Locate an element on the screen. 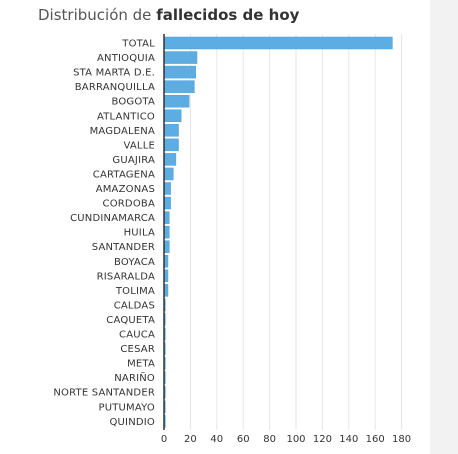 The image size is (458, 454). category-label: CARTAGENA is located at coordinates (124, 174).